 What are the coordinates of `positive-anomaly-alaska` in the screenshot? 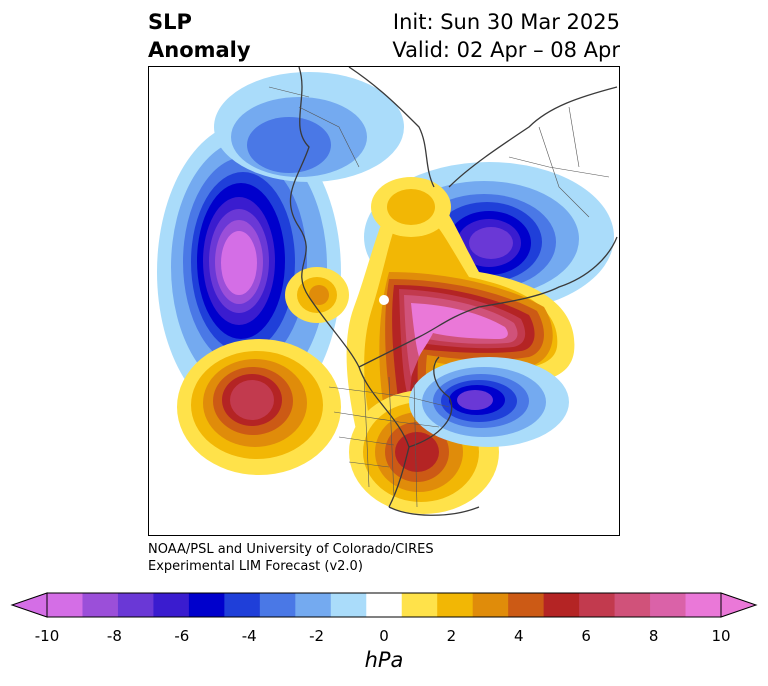 It's located at (317, 295).